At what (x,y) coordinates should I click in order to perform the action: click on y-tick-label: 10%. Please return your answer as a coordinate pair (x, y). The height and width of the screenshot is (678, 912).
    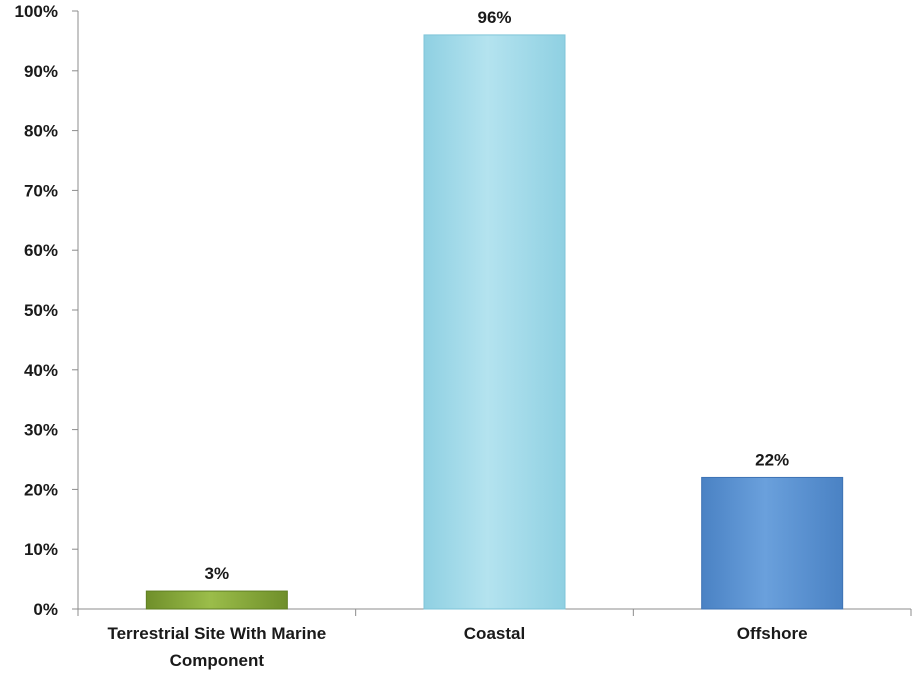
    Looking at the image, I should click on (41, 549).